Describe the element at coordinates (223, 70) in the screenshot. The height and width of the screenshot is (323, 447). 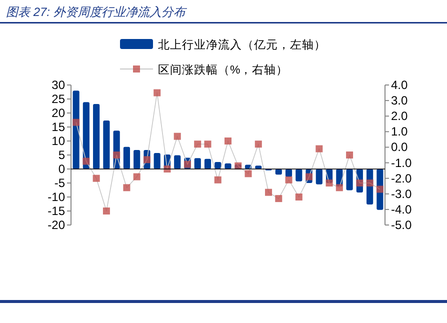
I see `legend-label: 区间涨跌幅（%，右轴）` at that location.